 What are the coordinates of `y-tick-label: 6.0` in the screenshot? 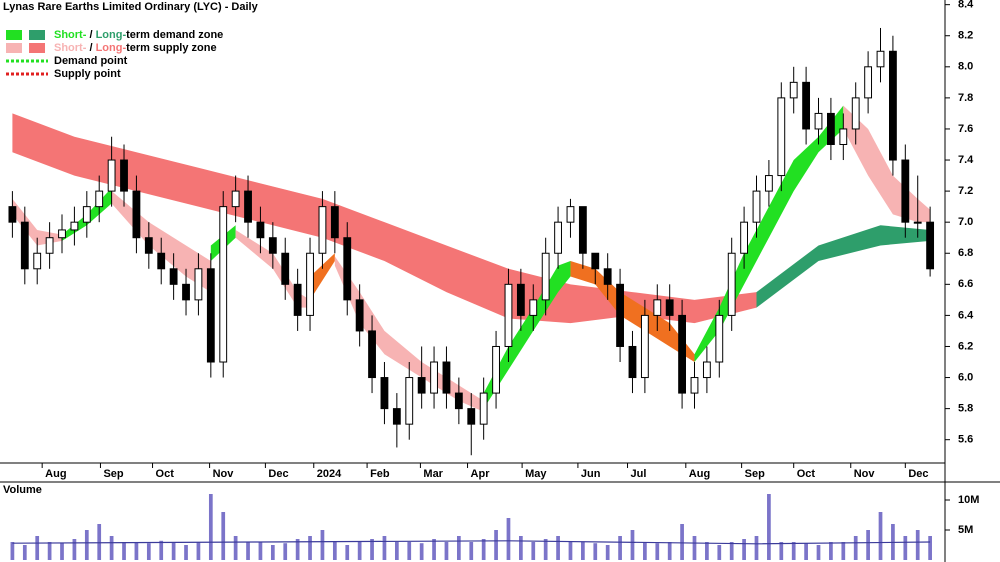 It's located at (965, 377).